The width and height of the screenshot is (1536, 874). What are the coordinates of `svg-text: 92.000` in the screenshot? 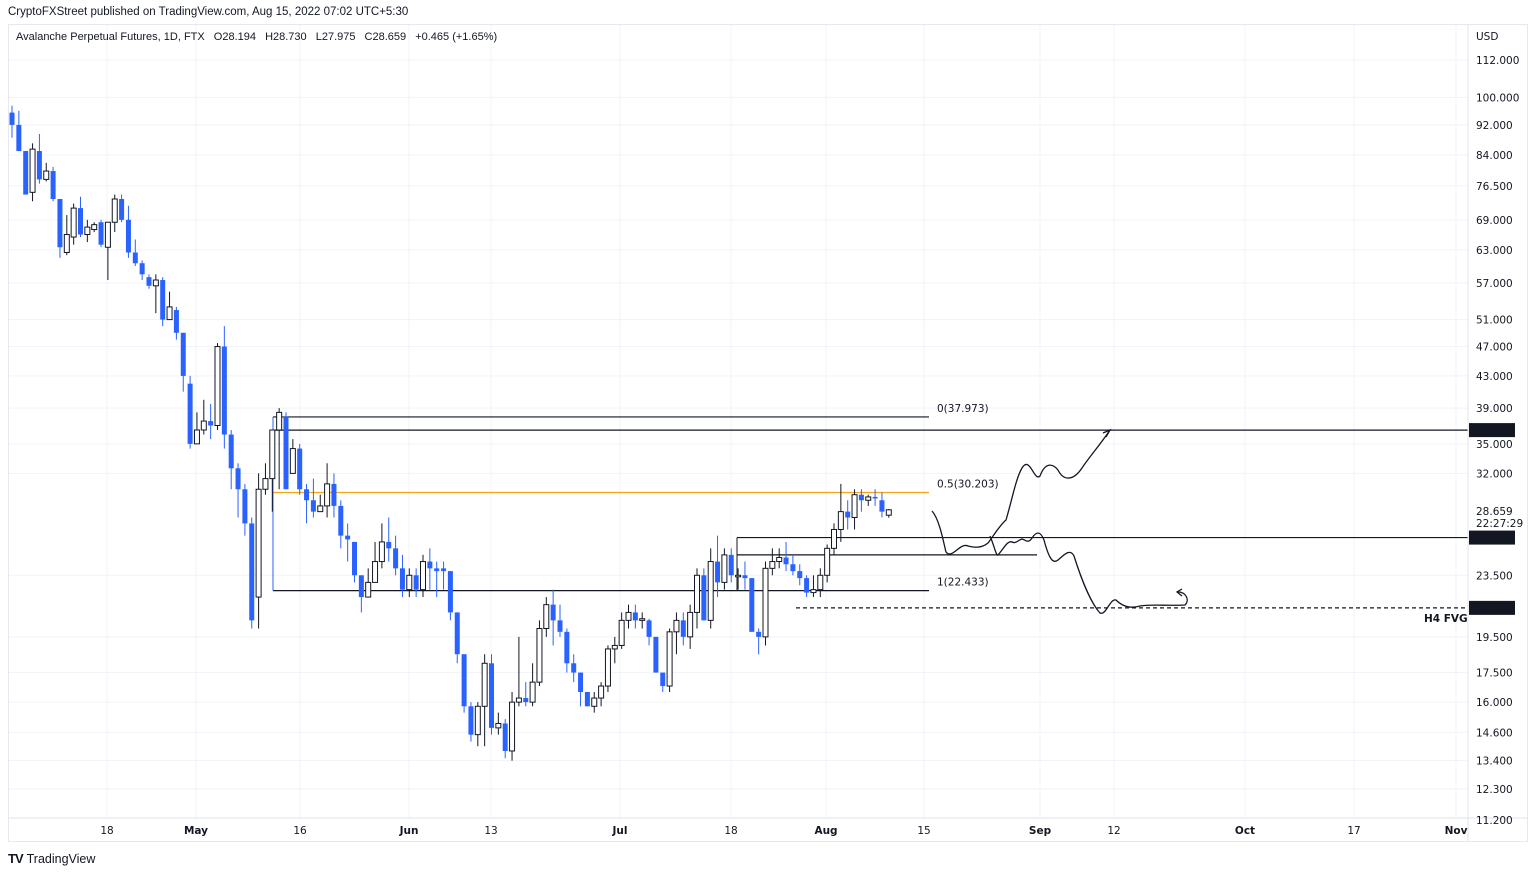 It's located at (1494, 126).